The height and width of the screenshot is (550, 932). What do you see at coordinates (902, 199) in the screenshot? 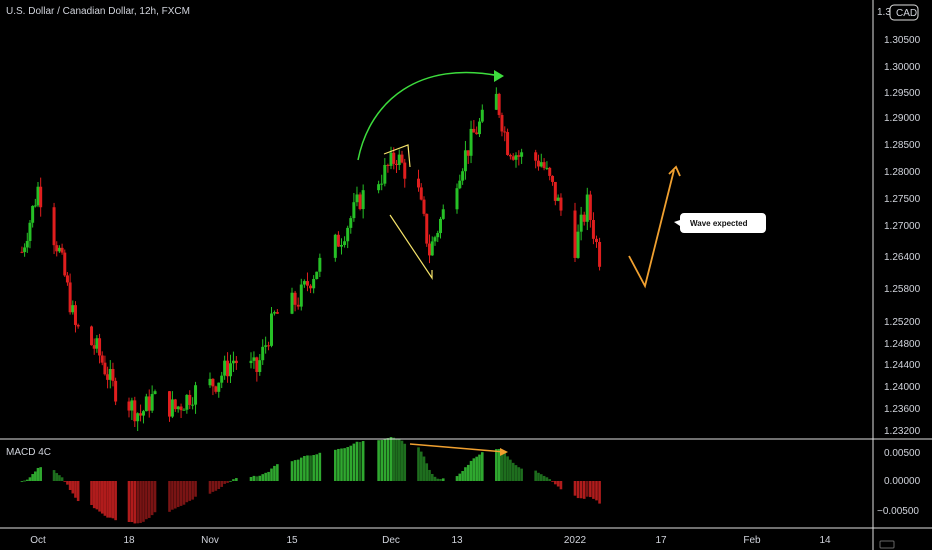
I see `price-tick-label: 1.27500` at bounding box center [902, 199].